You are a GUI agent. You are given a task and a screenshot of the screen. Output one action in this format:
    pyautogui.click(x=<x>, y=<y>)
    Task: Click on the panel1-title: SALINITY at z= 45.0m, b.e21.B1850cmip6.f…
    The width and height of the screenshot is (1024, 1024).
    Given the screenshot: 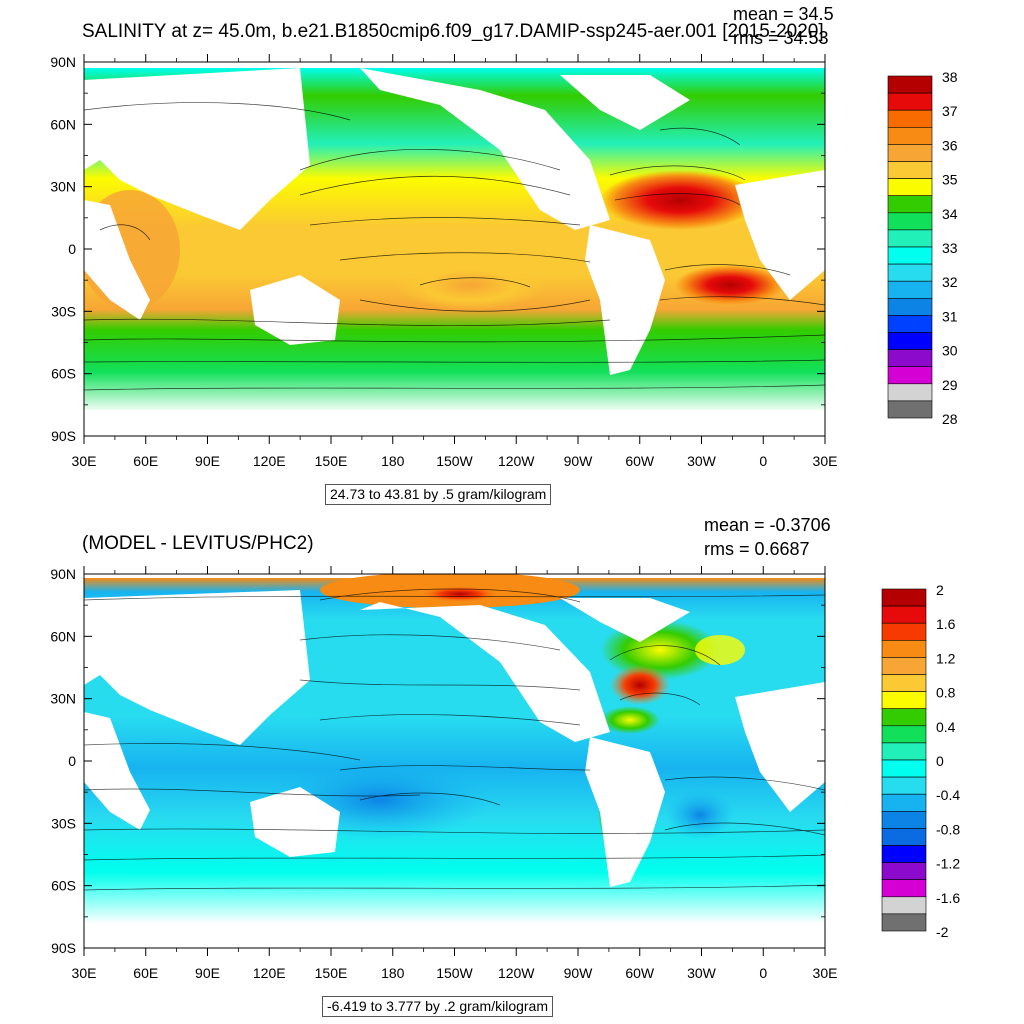 What is the action you would take?
    pyautogui.click(x=453, y=31)
    